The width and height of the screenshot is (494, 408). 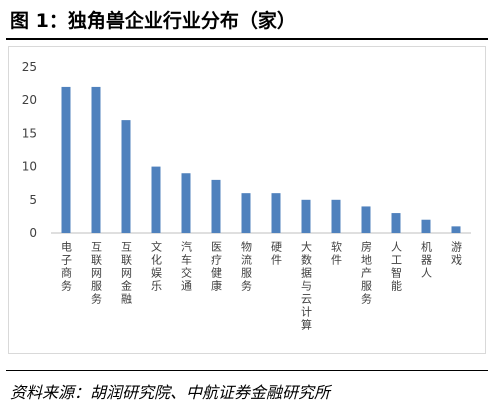 What do you see at coordinates (247, 39) in the screenshot?
I see `title-underline` at bounding box center [247, 39].